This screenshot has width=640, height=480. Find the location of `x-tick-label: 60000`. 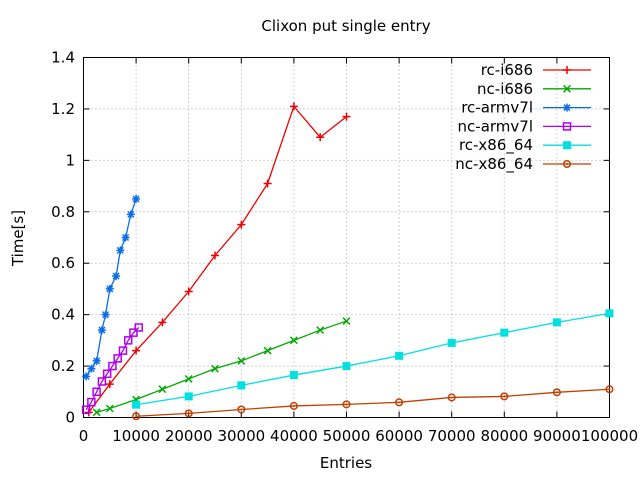

x-tick-label: 60000 is located at coordinates (399, 436).